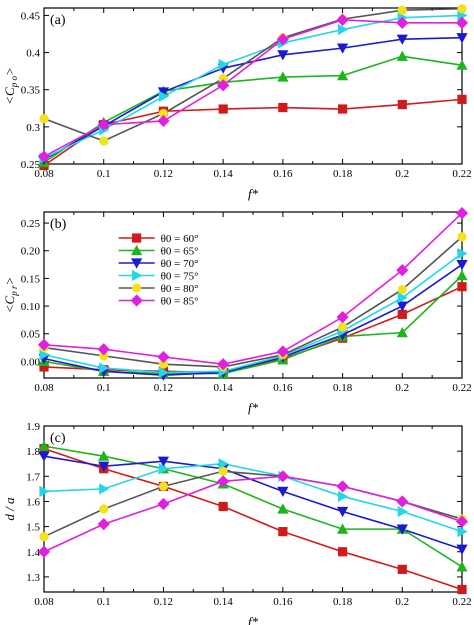 This screenshot has width=474, height=625. Describe the element at coordinates (180, 277) in the screenshot. I see `legend-label: θ0 = 75°` at that location.